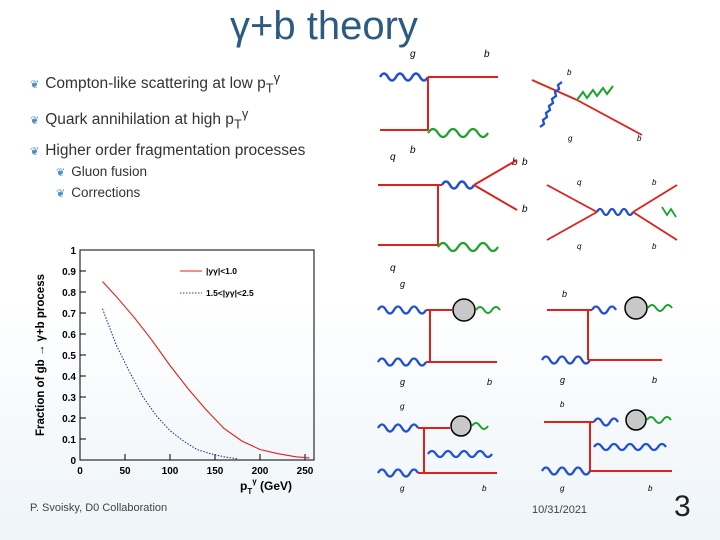  Describe the element at coordinates (439, 333) in the screenshot. I see `diagram-gluon-fusion-left: g g b` at that location.